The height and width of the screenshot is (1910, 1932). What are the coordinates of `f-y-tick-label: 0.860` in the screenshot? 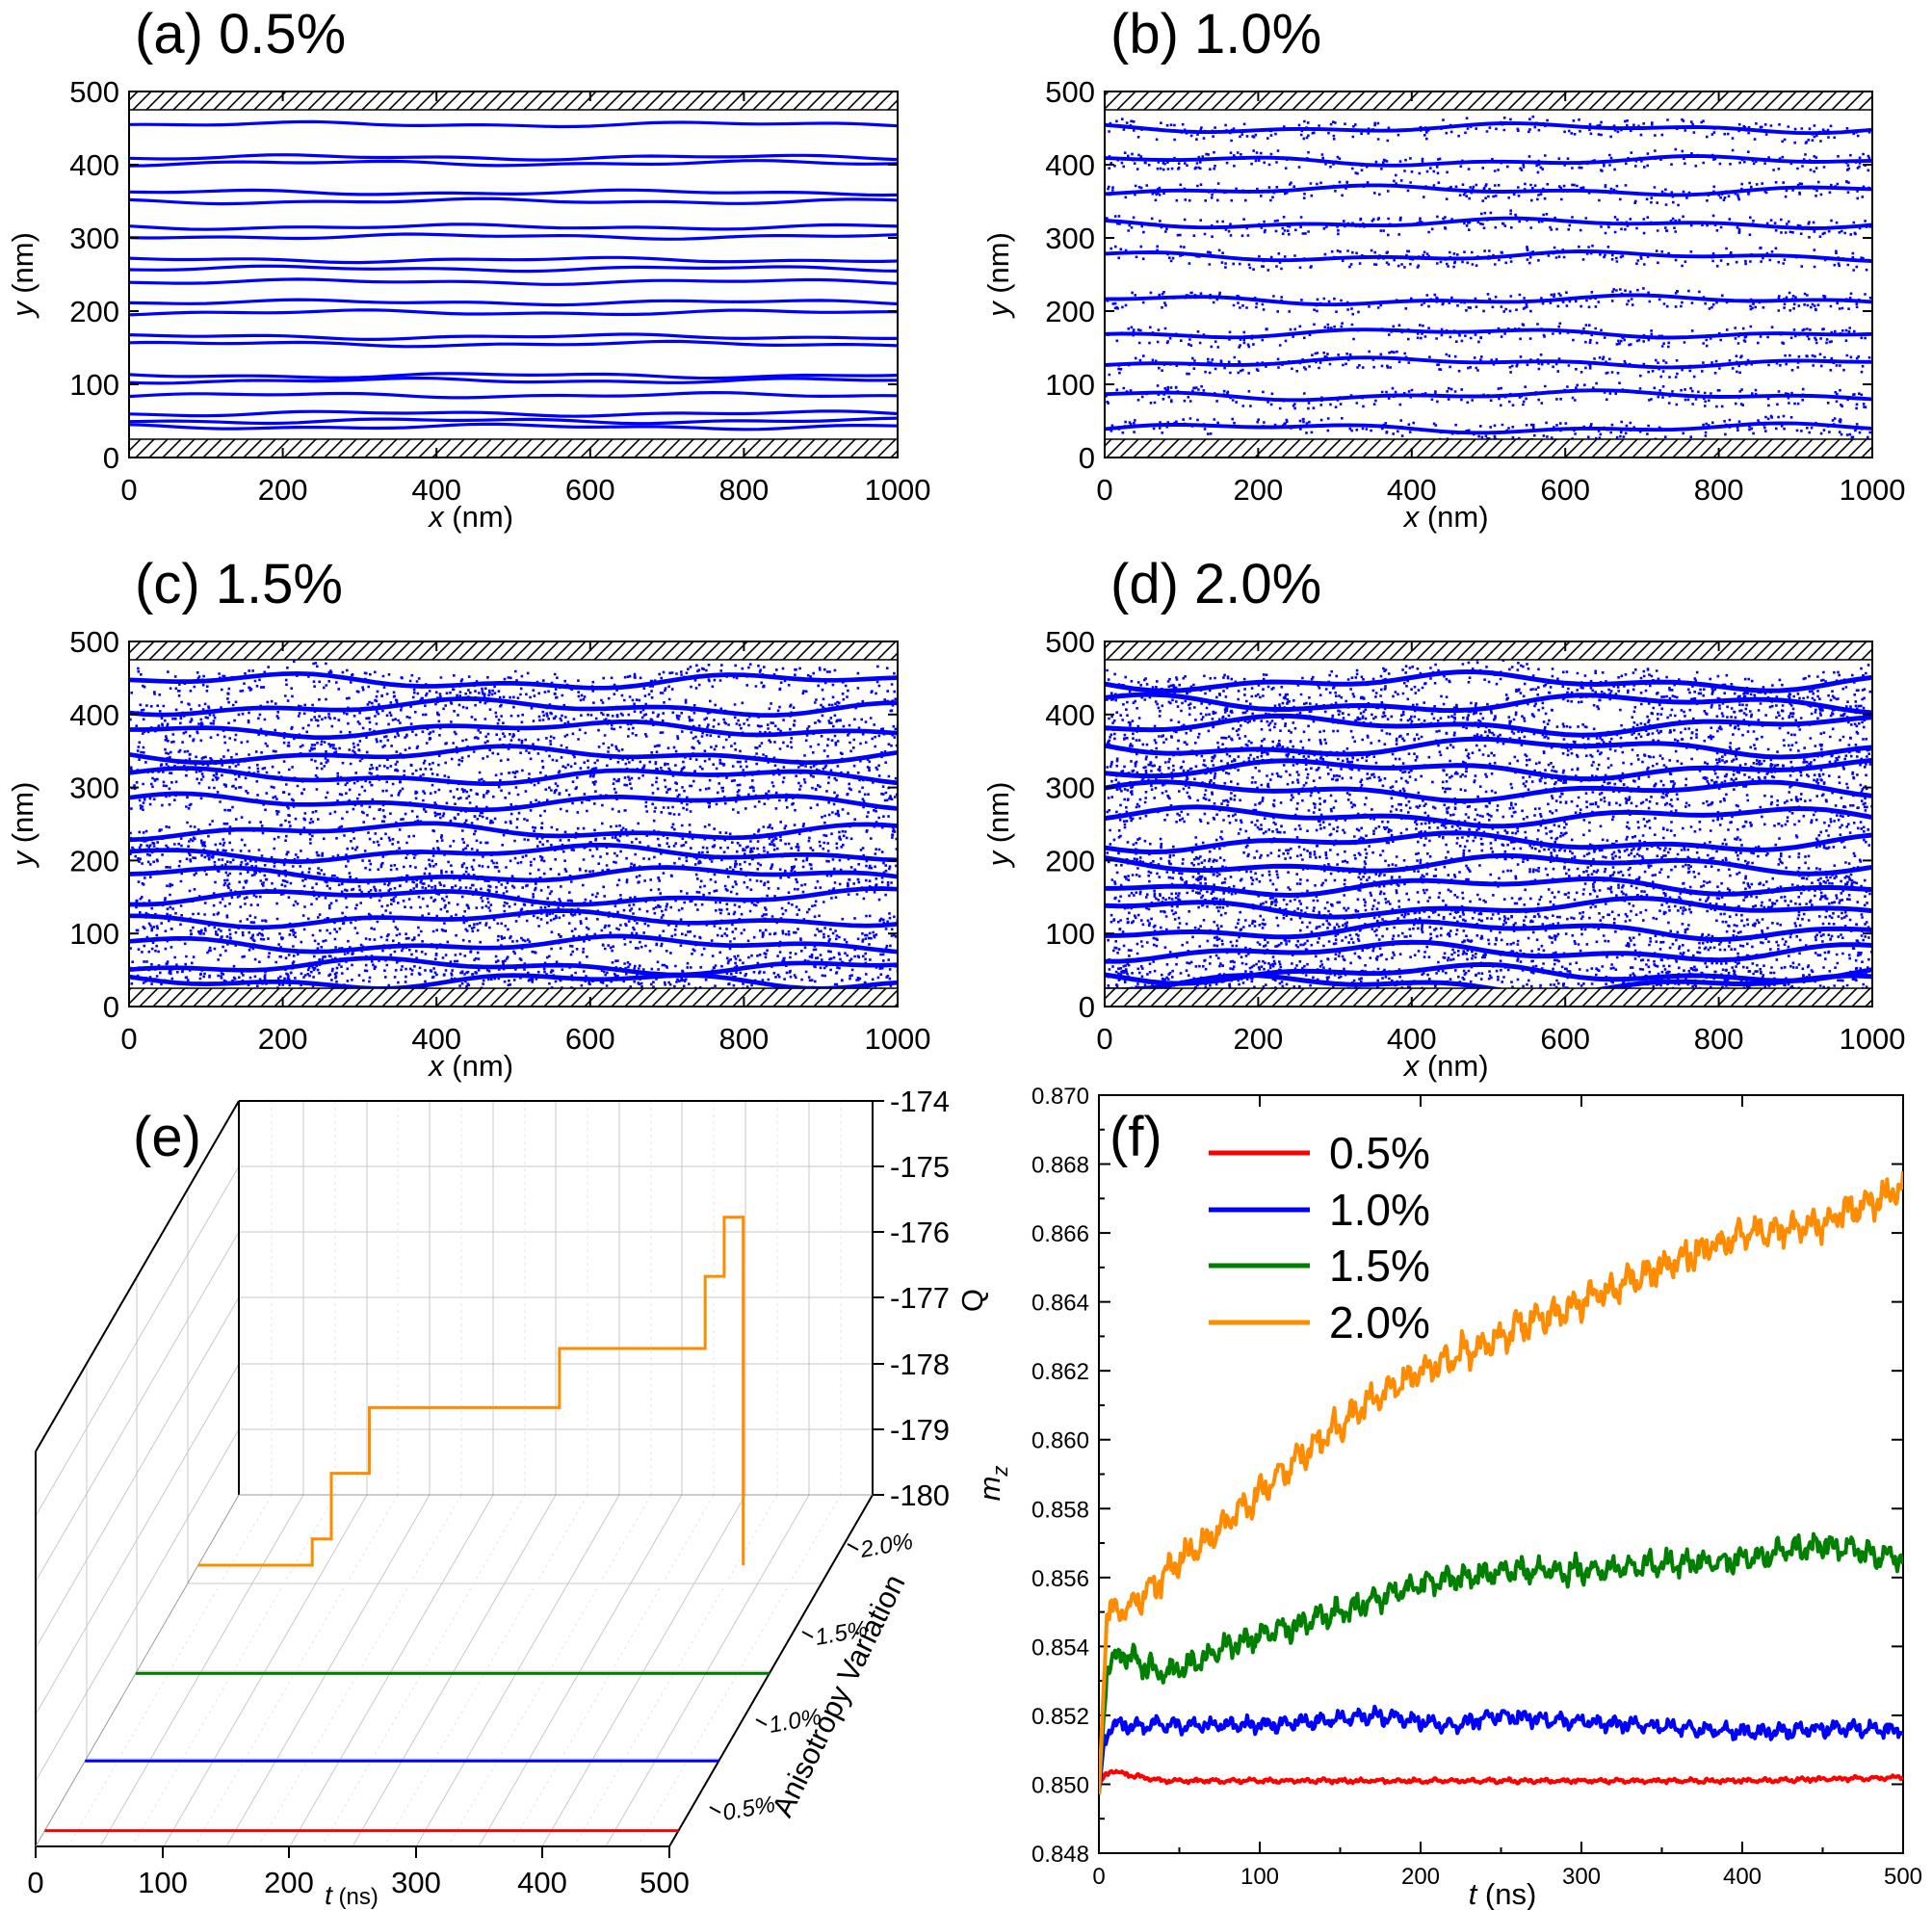 It's located at (1060, 1441).